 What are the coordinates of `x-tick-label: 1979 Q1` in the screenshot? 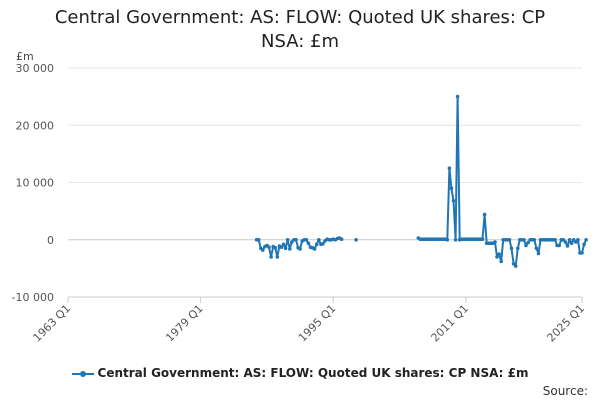 It's located at (184, 323).